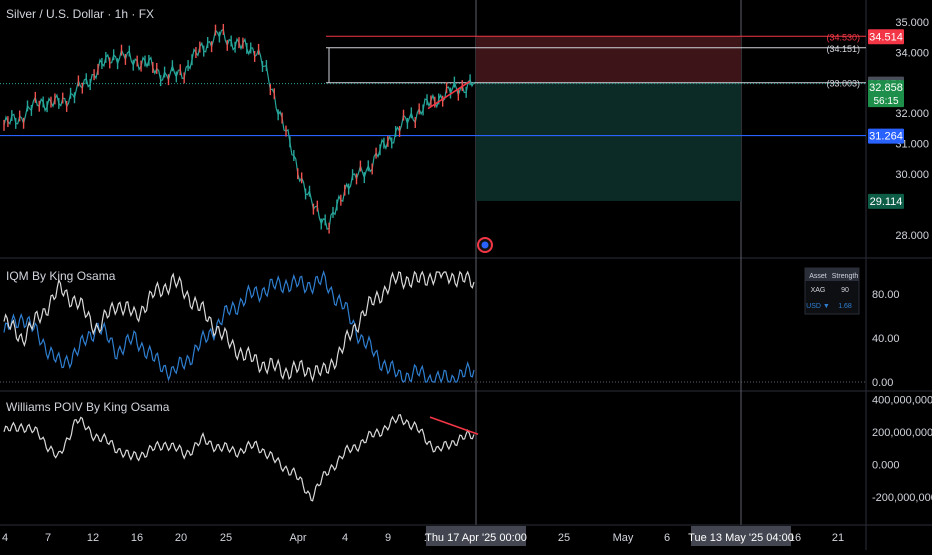 The image size is (932, 555). I want to click on support-price-badge-text: 31.264, so click(886, 137).